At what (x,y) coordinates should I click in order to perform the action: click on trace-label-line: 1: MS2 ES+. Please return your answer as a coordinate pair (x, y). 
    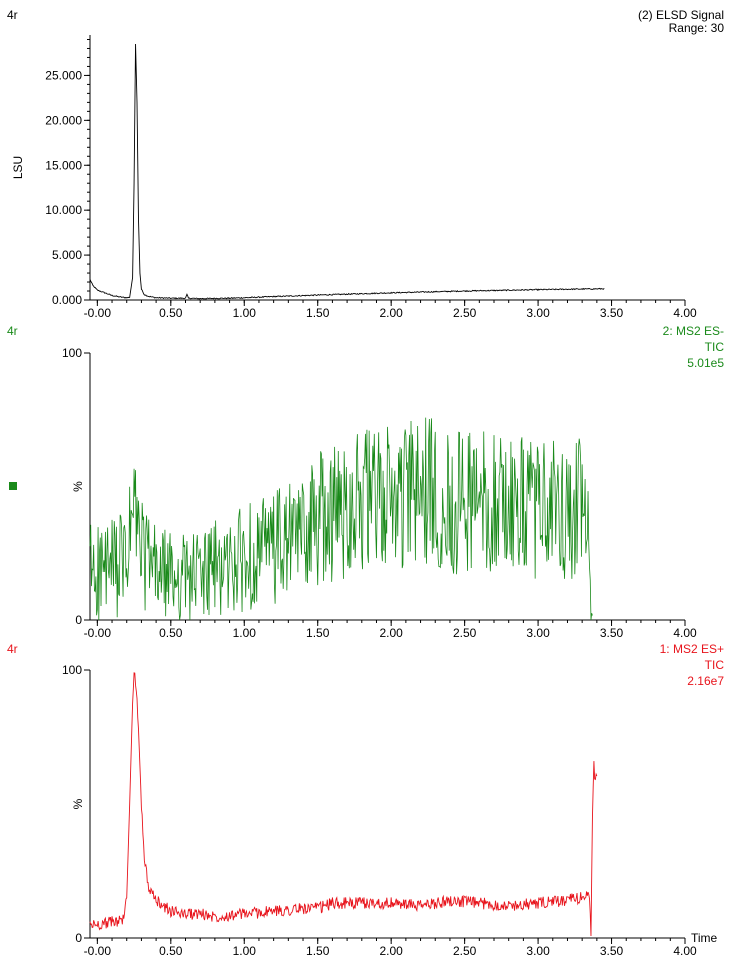
    Looking at the image, I should click on (692, 649).